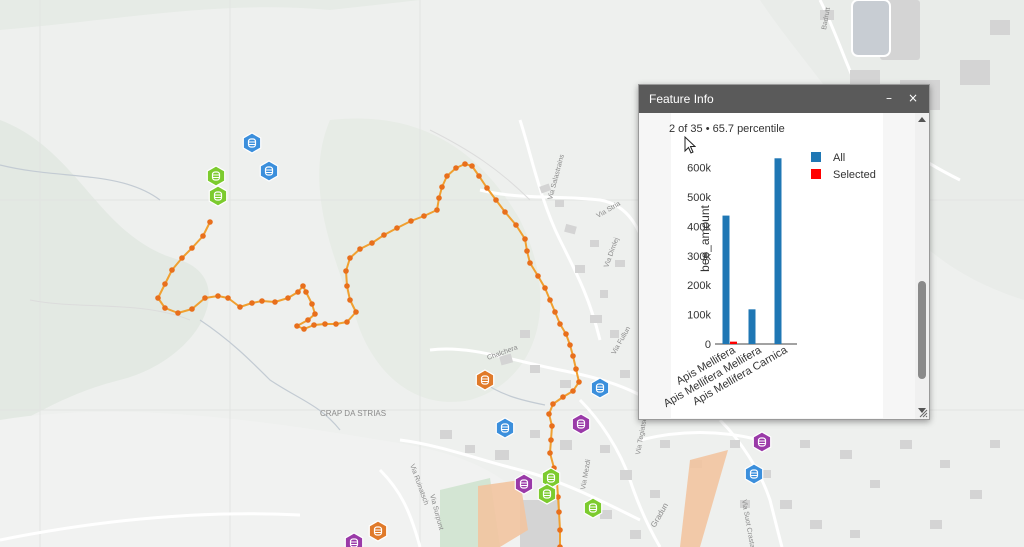 Image resolution: width=1024 pixels, height=547 pixels. I want to click on close-button: ×, so click(913, 98).